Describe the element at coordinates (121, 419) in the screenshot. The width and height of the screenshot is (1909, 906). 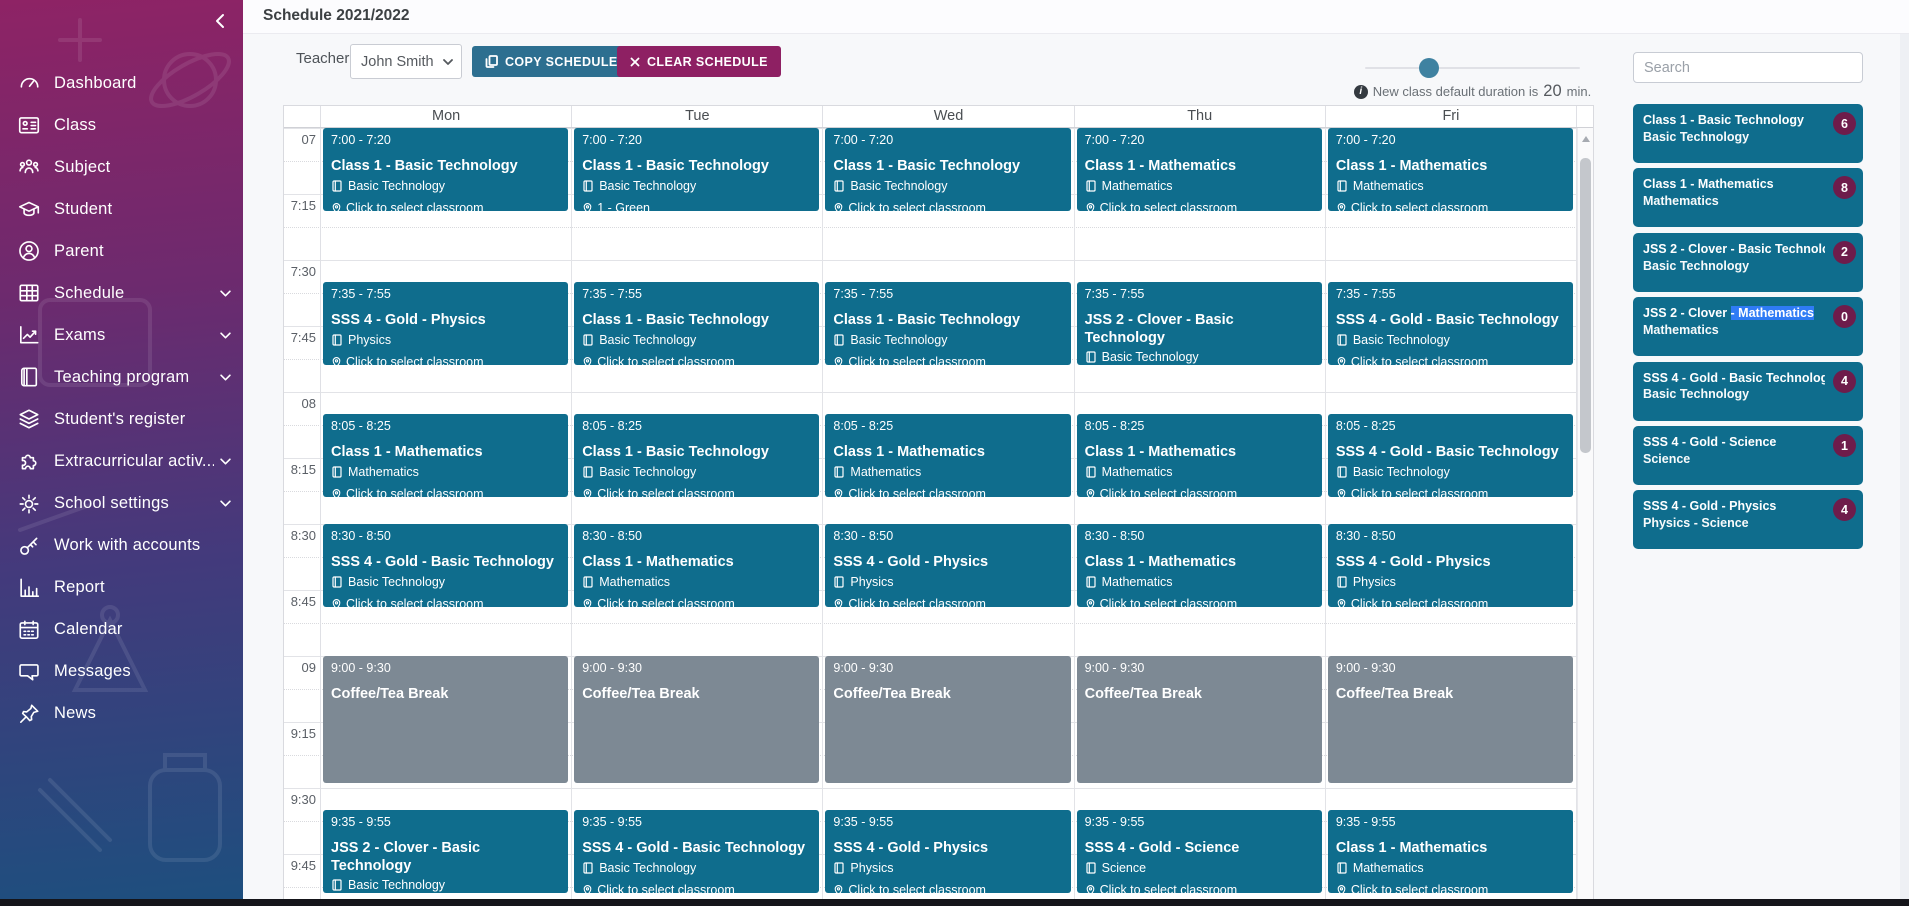
I see `sidebar-item-student-s-register: Student's register` at that location.